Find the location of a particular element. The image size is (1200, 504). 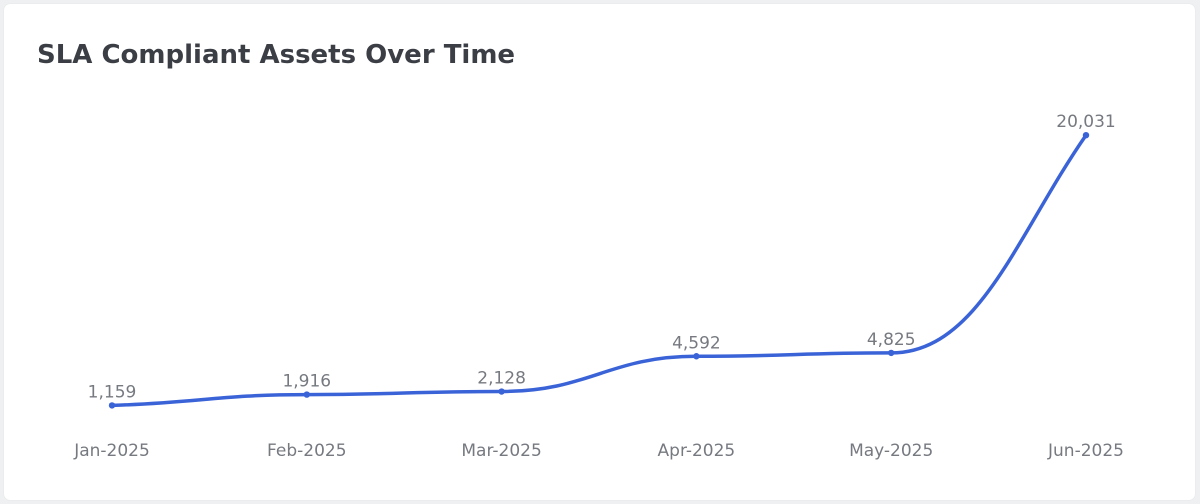

x-tick-label-apr-2025: Apr-2025 is located at coordinates (697, 451).